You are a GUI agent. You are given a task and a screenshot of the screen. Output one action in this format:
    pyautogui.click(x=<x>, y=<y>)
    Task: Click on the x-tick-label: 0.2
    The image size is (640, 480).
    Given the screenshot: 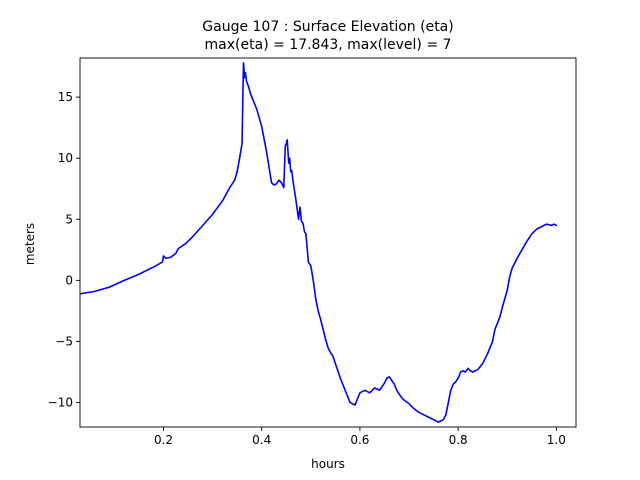 What is the action you would take?
    pyautogui.click(x=163, y=440)
    